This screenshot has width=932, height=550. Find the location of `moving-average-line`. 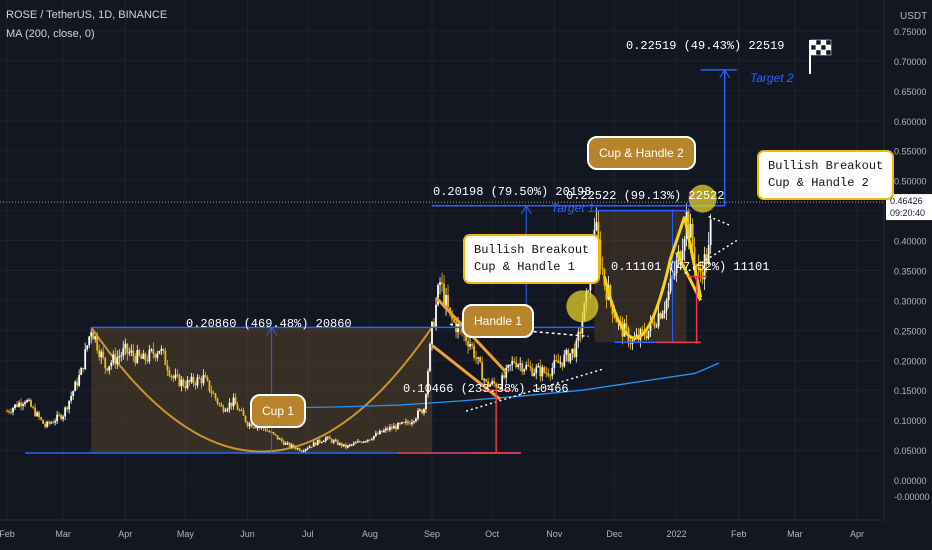

moving-average-line is located at coordinates (487, 385).